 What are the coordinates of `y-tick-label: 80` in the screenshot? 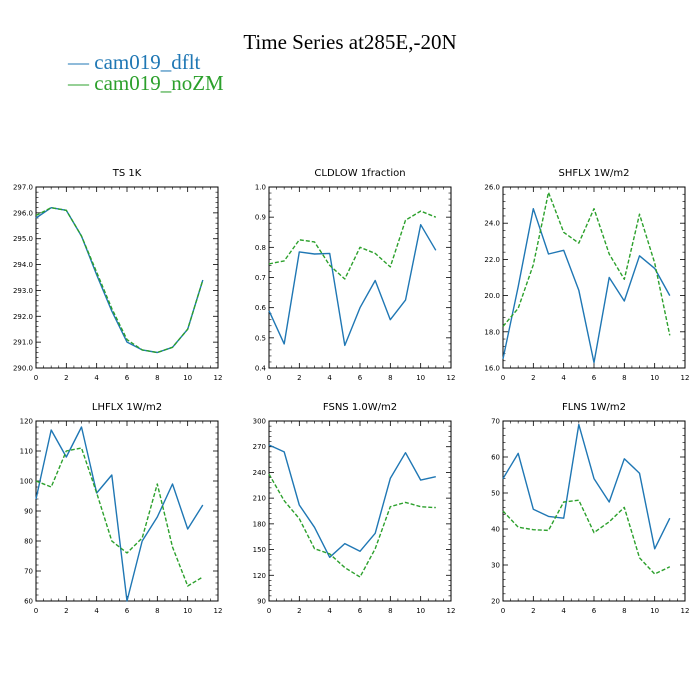 It's located at (28, 542).